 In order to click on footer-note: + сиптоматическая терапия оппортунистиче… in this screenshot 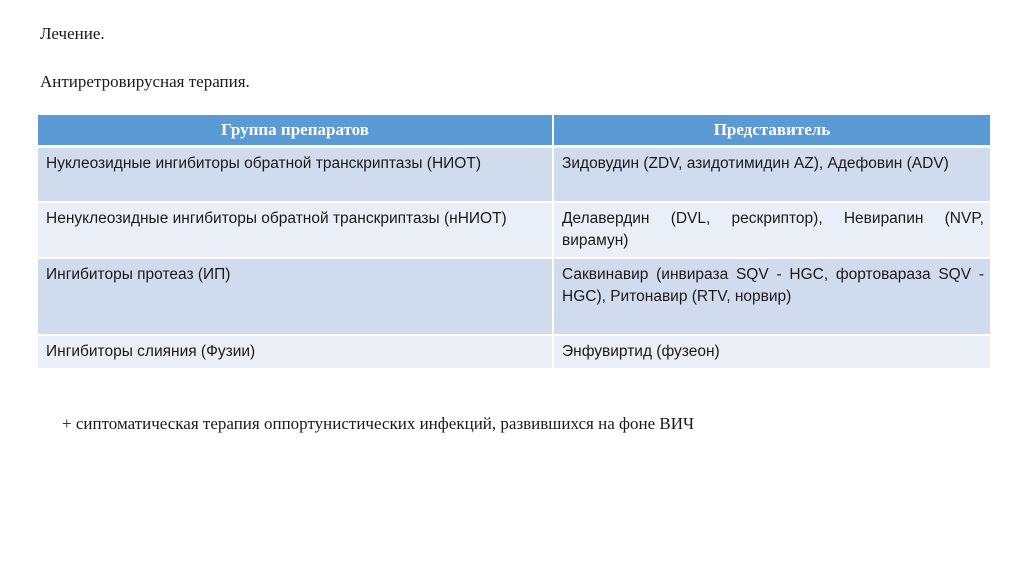, I will do `click(378, 423)`.